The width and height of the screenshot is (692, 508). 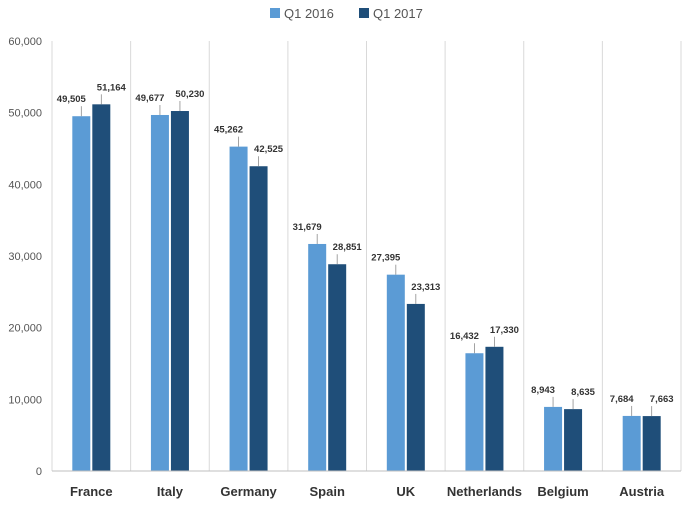 I want to click on data-label: 7,663, so click(x=662, y=399).